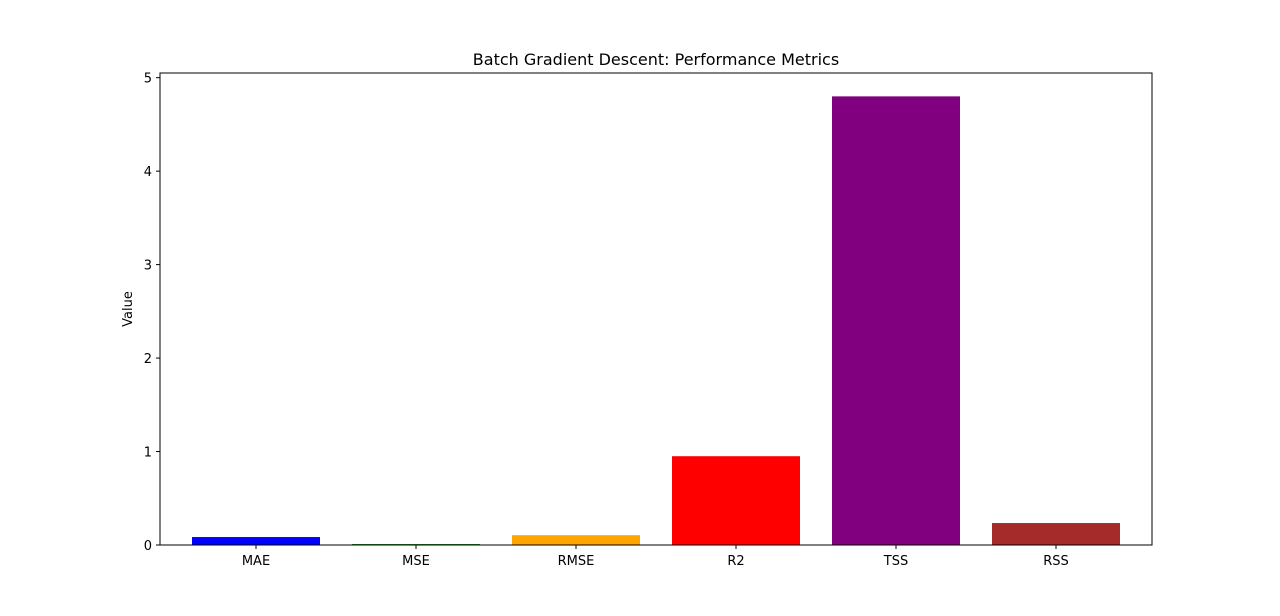 The height and width of the screenshot is (616, 1280). What do you see at coordinates (1056, 561) in the screenshot?
I see `x-tick-label-rss: RSS` at bounding box center [1056, 561].